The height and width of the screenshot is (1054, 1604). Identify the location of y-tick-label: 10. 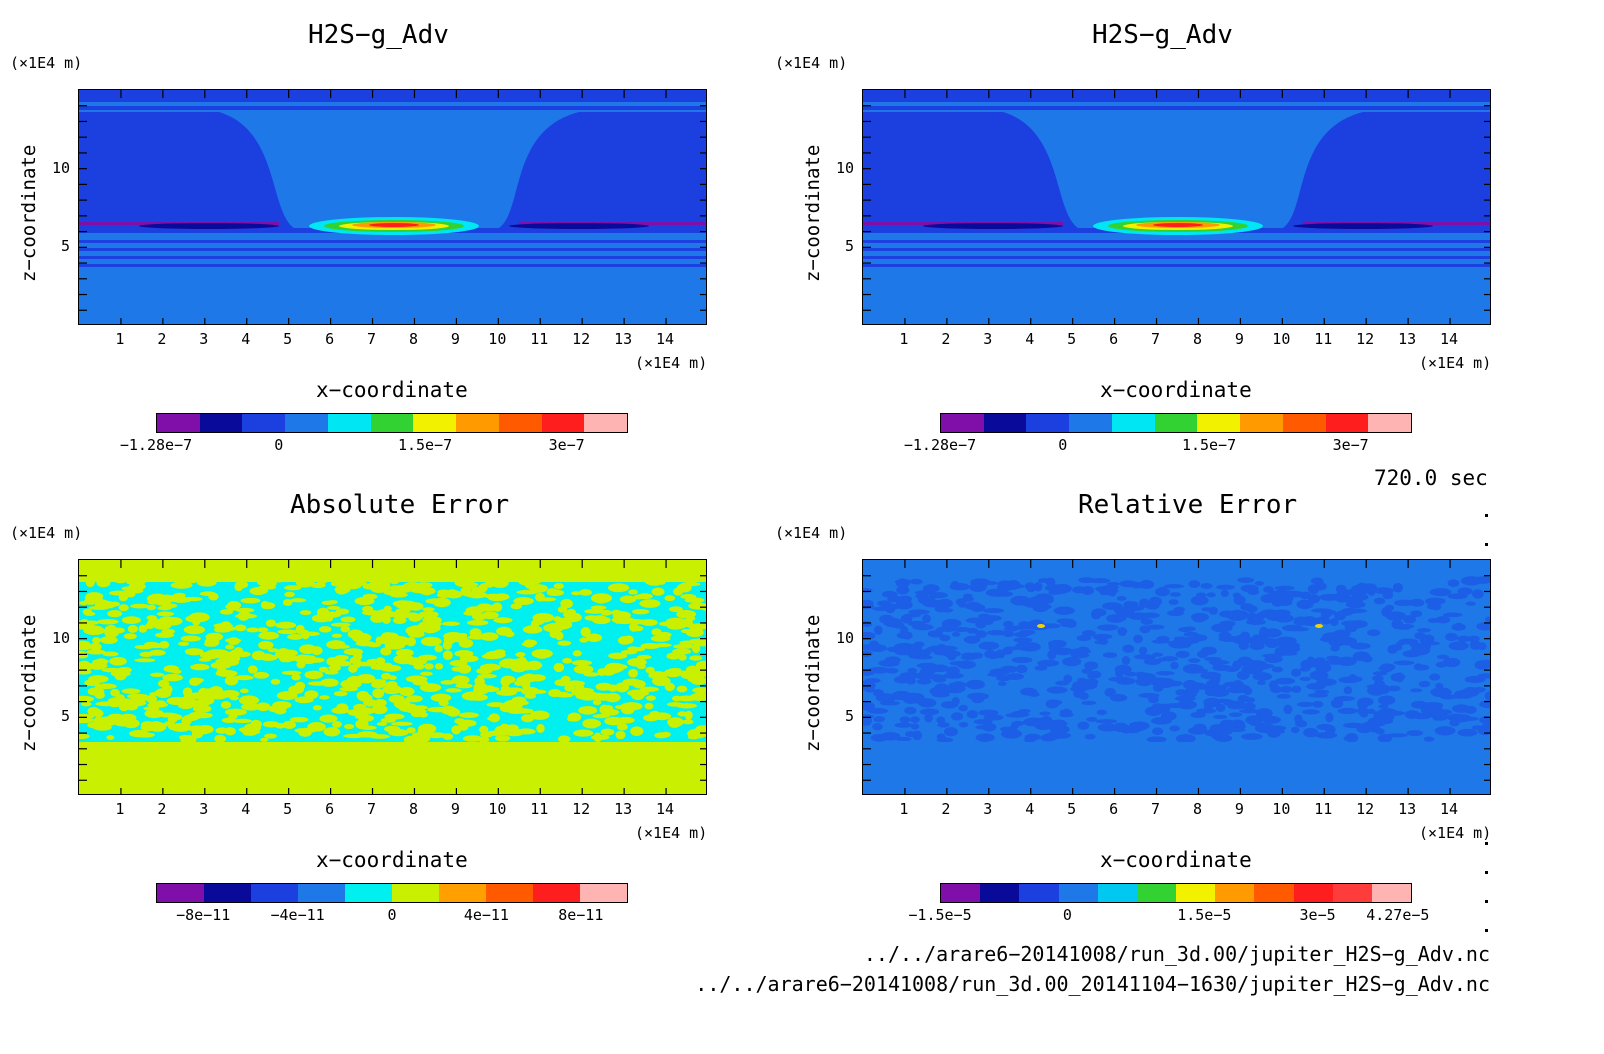
(60, 637).